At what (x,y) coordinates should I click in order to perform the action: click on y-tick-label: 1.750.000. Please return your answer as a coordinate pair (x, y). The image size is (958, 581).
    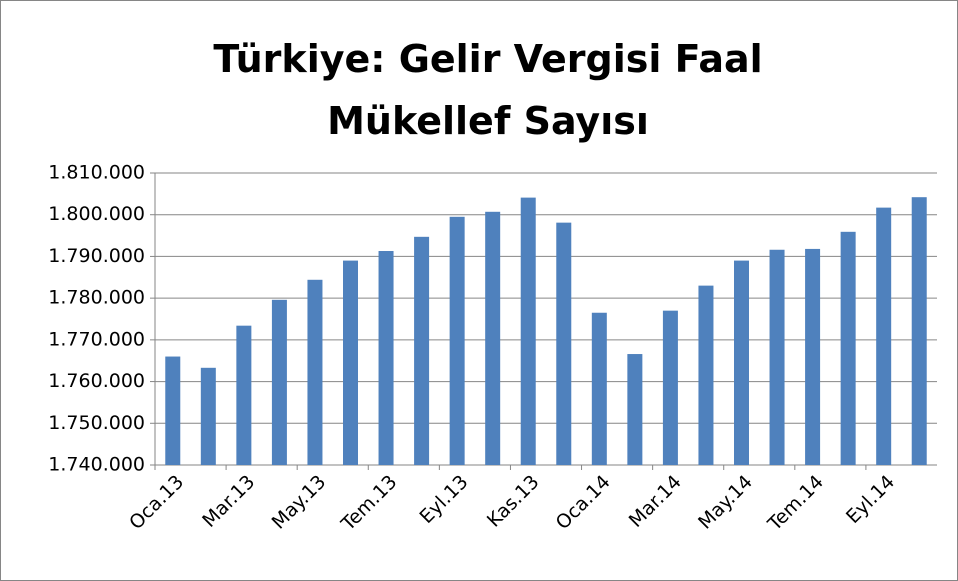
    Looking at the image, I should click on (96, 423).